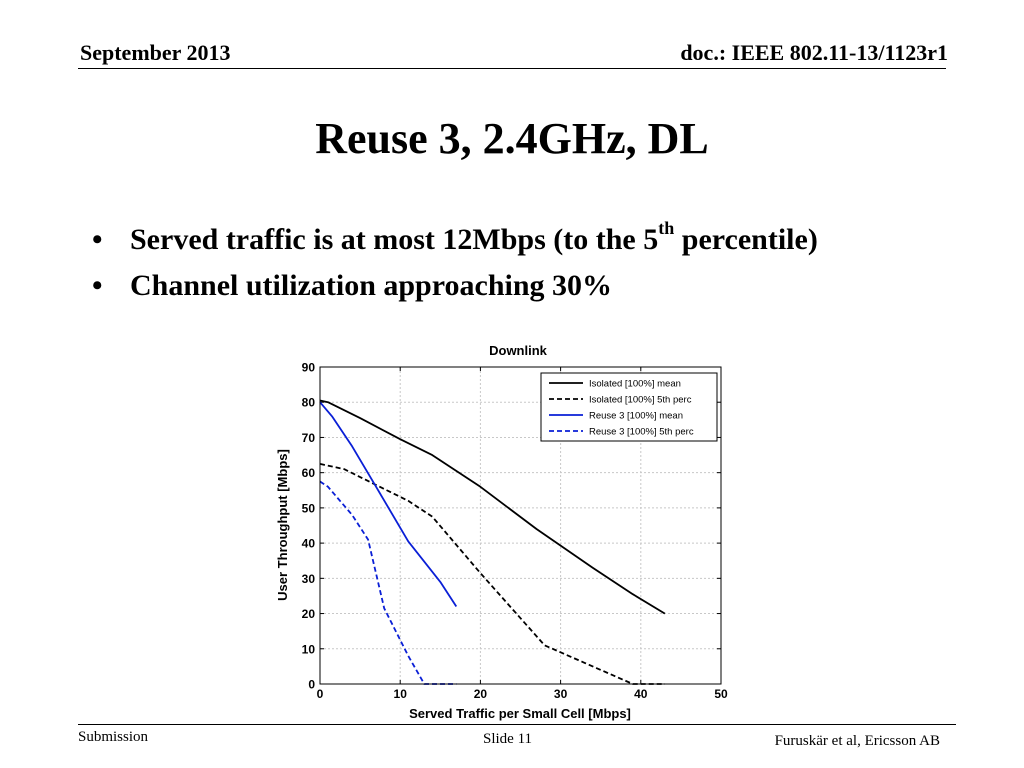 The image size is (1024, 768). Describe the element at coordinates (508, 739) in the screenshot. I see `footer-slide-number: Slide 11` at that location.